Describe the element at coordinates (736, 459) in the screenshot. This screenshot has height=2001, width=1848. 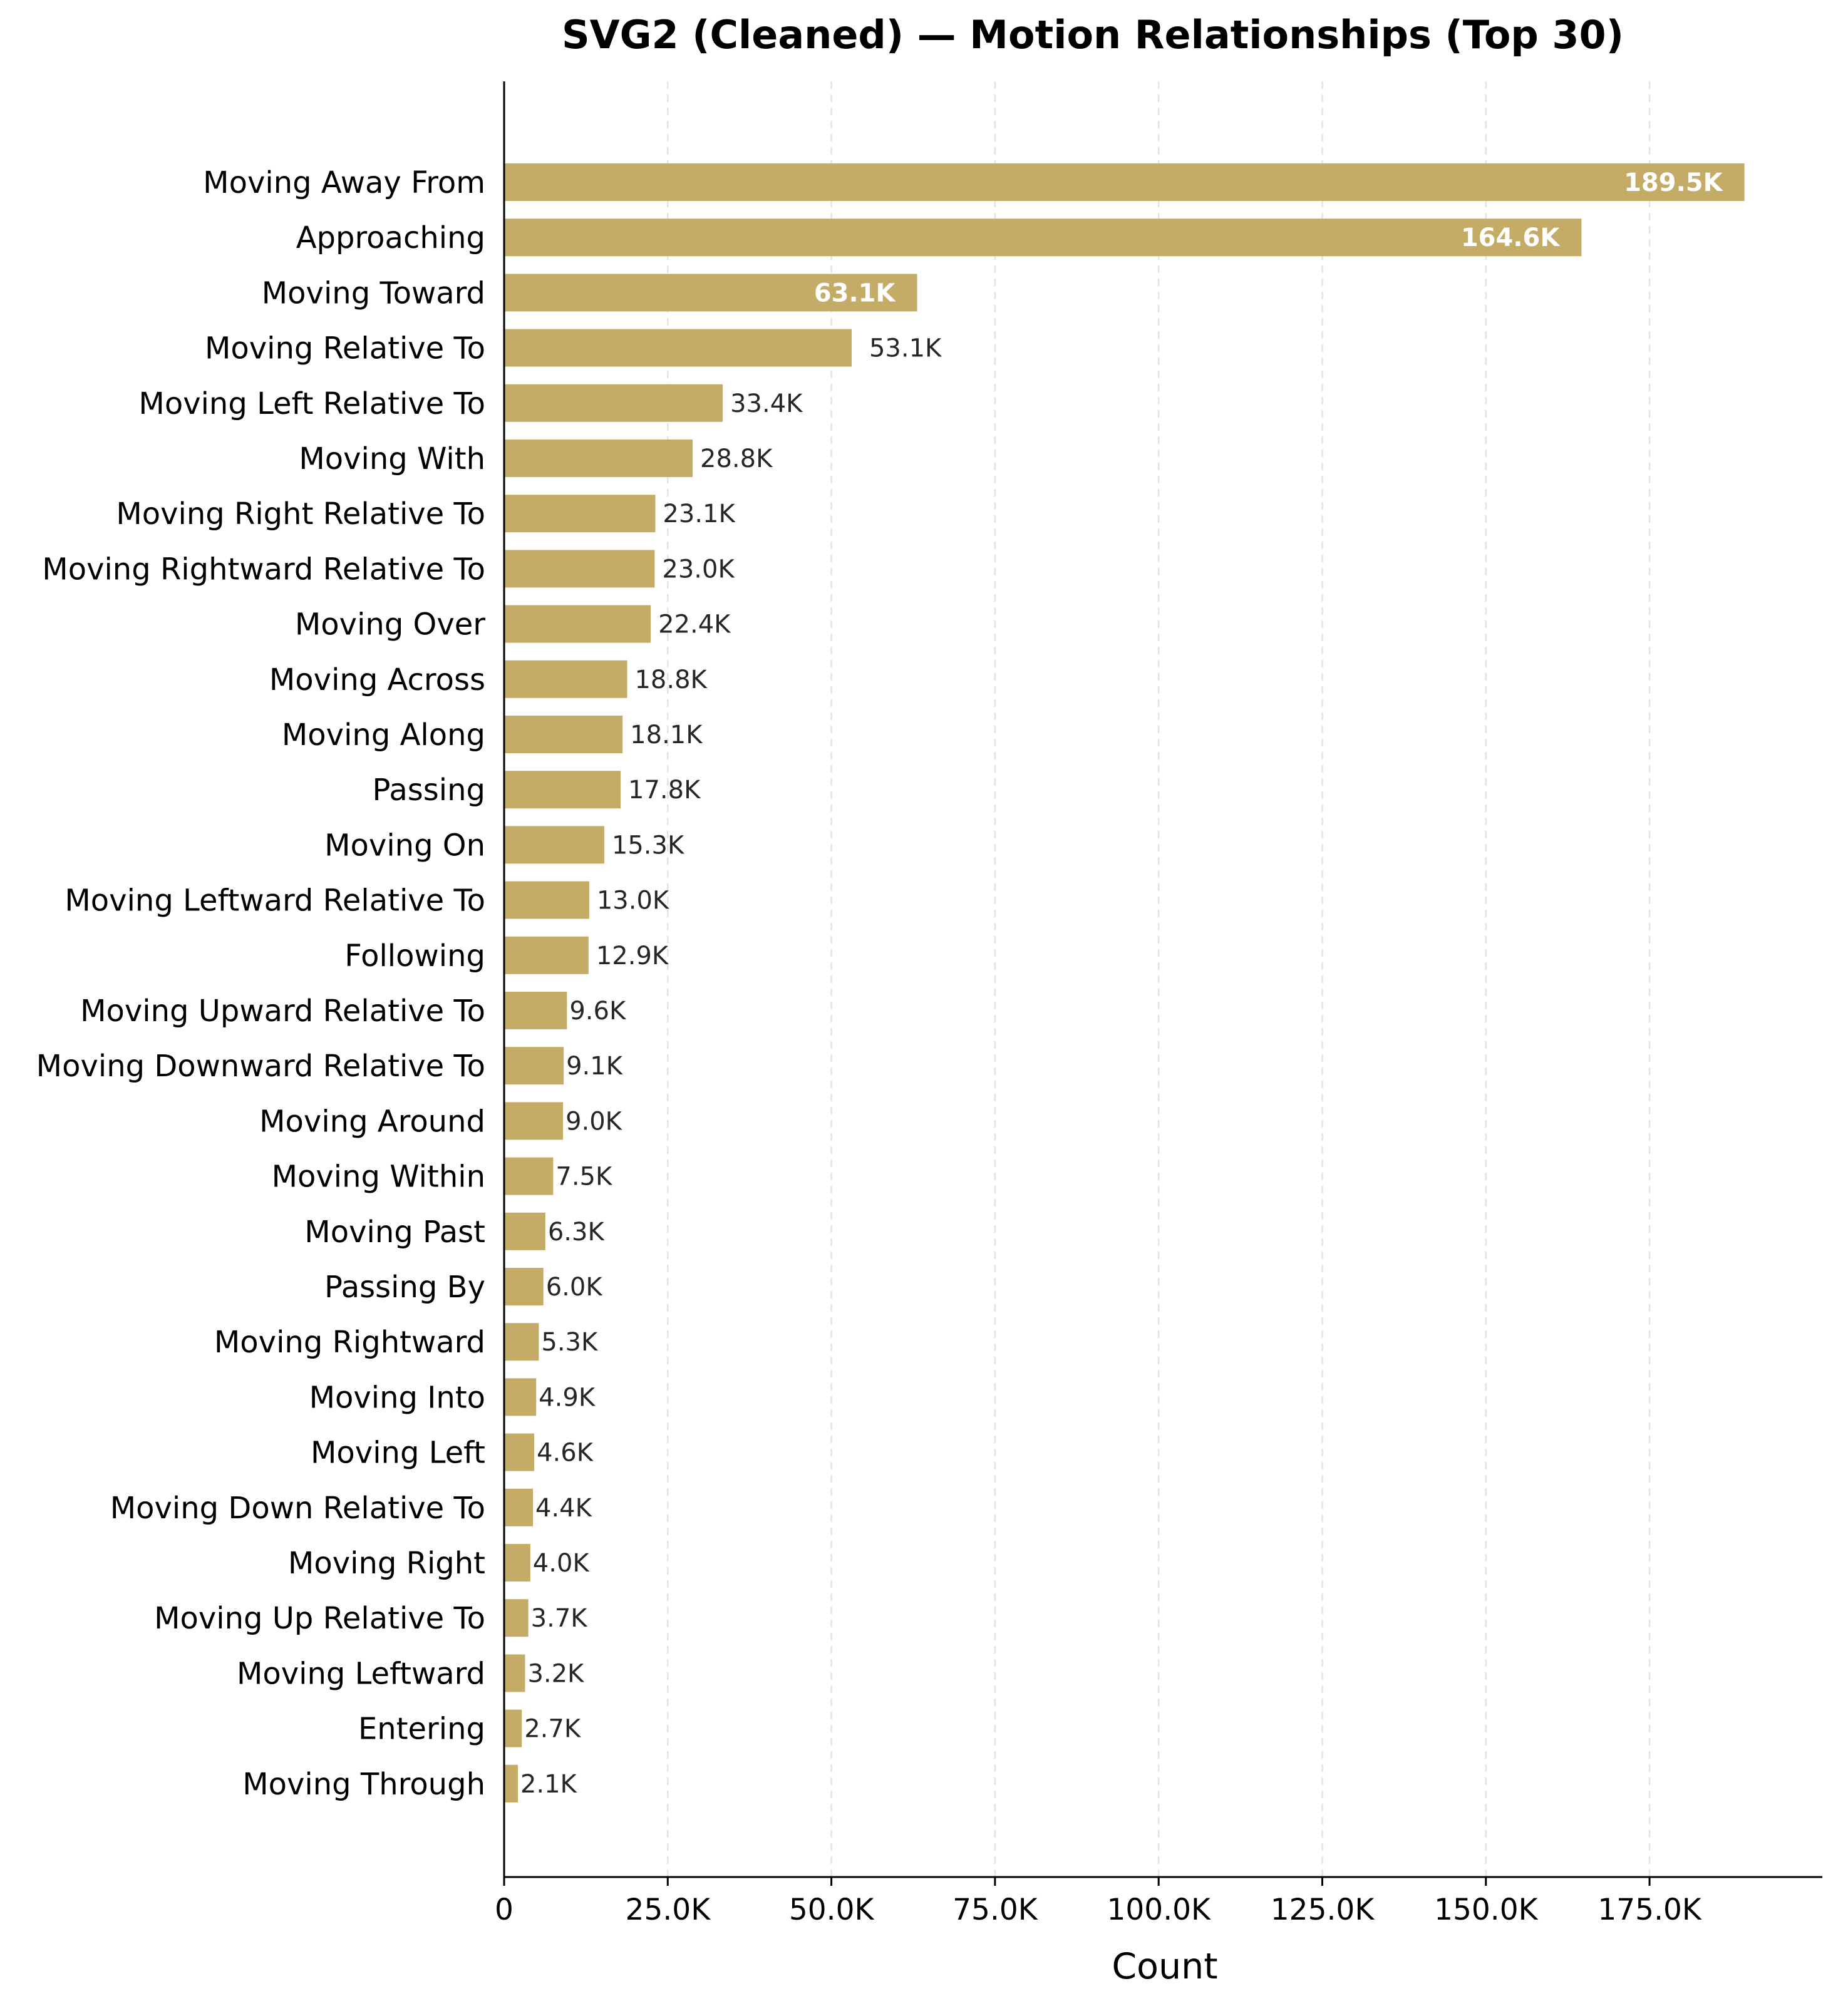
I see `value-label: 28.8K` at that location.